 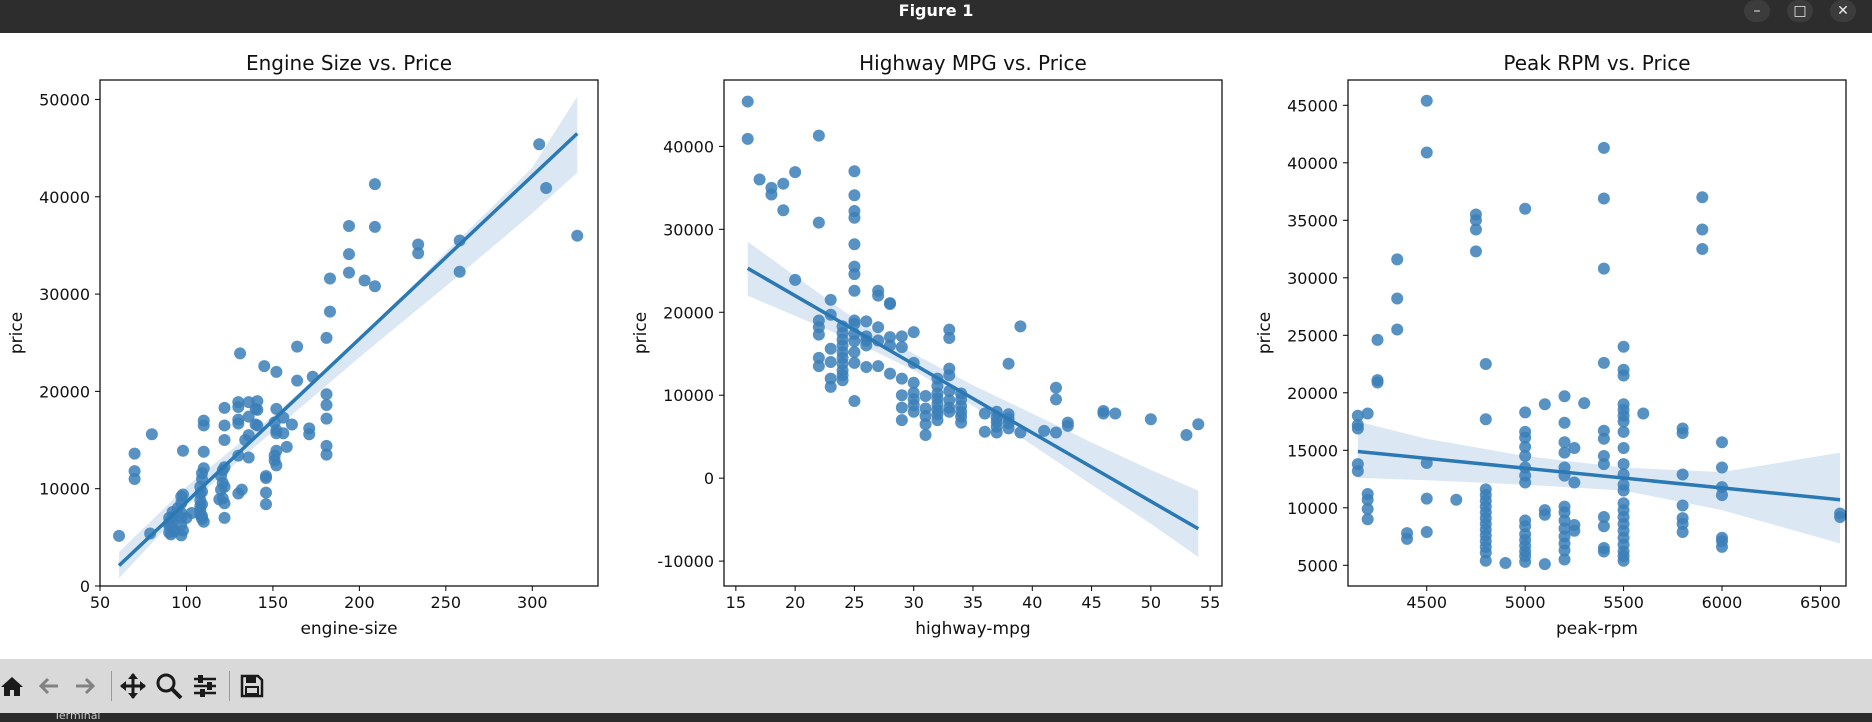 What do you see at coordinates (1317, 565) in the screenshot?
I see `y-tick-label: 5000` at bounding box center [1317, 565].